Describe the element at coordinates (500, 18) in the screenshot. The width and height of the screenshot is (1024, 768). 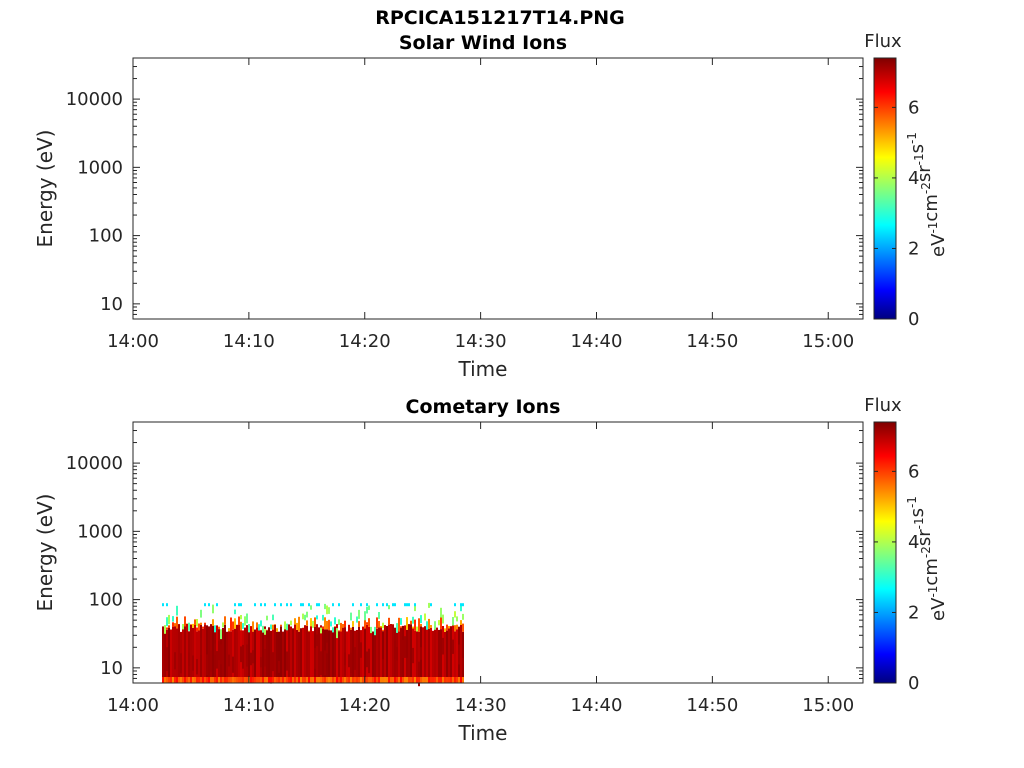
I see `figure-title: RPCICA151217T14.PNG` at that location.